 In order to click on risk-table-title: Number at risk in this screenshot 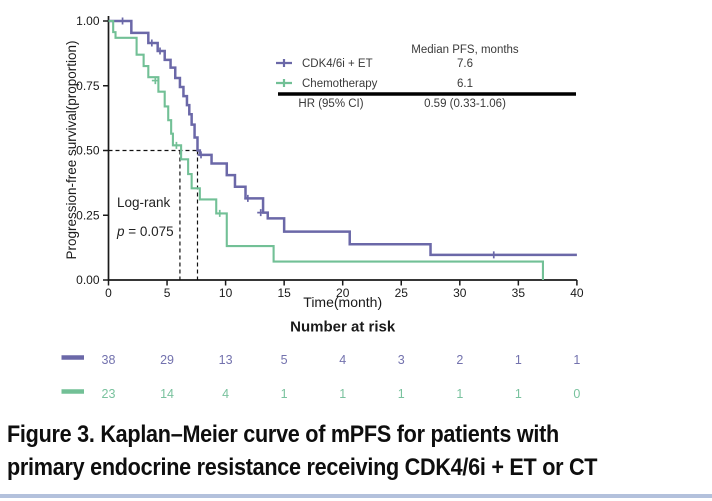, I will do `click(343, 327)`.